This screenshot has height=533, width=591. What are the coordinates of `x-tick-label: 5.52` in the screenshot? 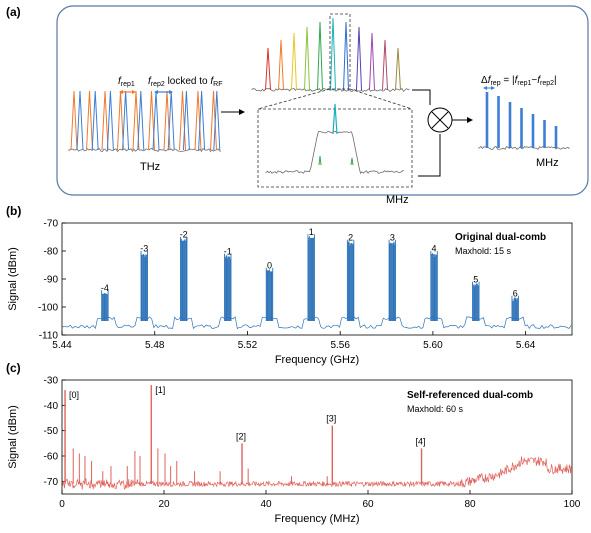 It's located at (248, 345).